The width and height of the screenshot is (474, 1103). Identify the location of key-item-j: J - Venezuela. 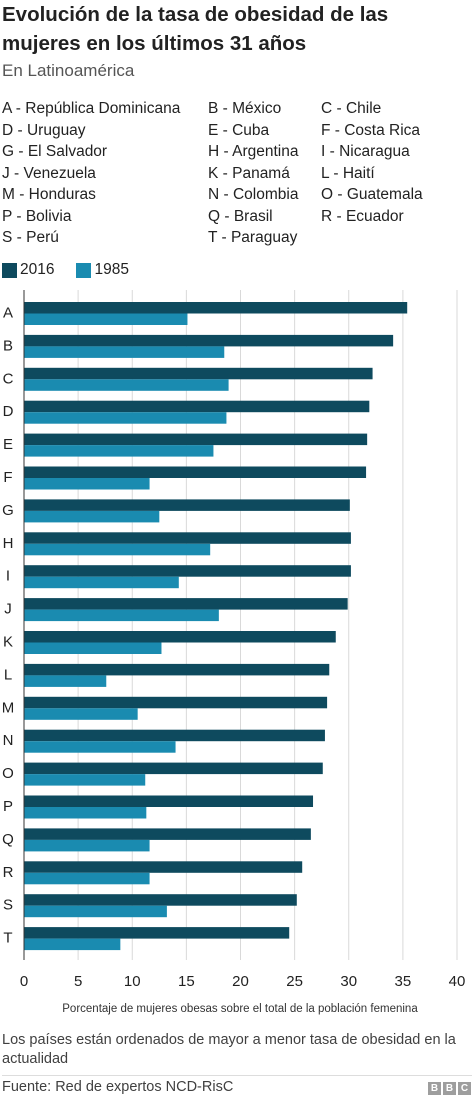
(49, 173).